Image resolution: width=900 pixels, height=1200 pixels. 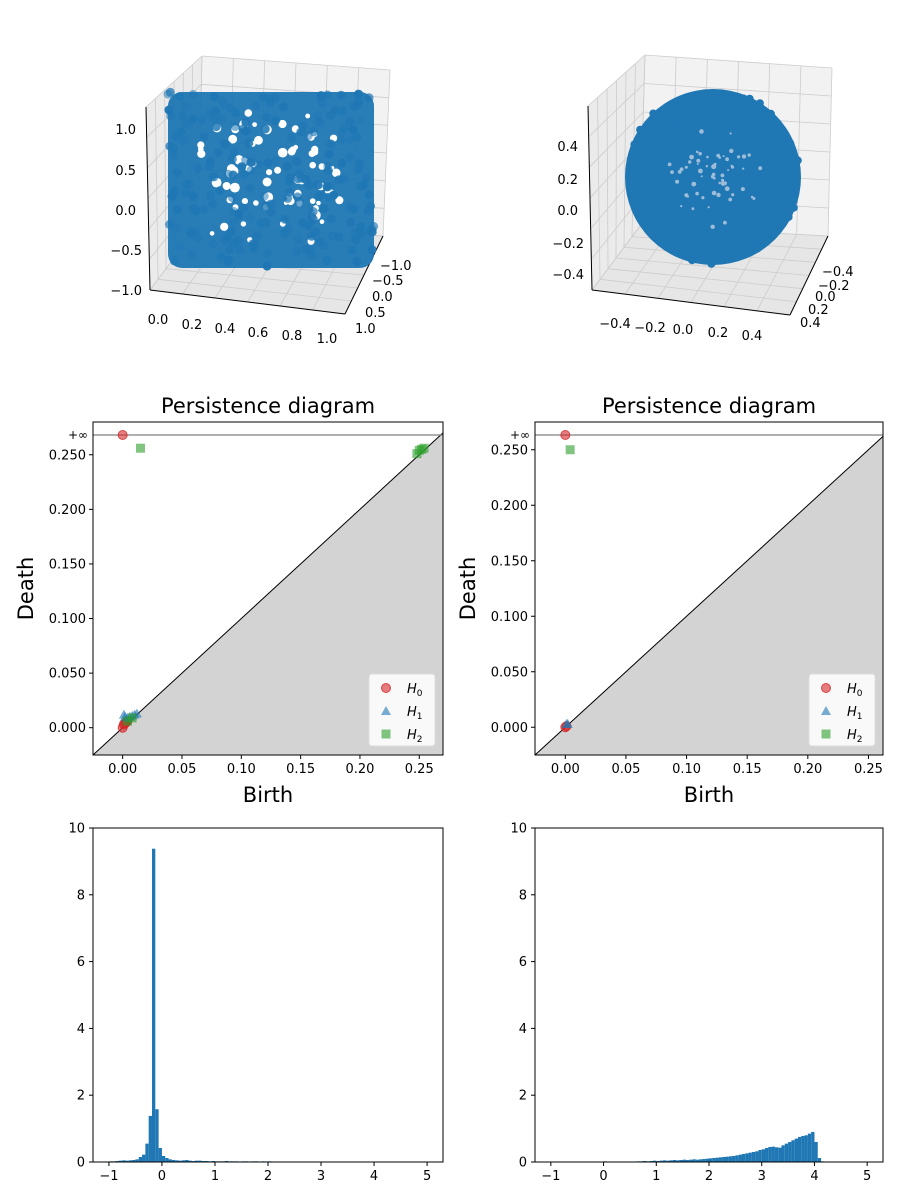 I want to click on x-tick-label: 4, so click(x=374, y=1176).